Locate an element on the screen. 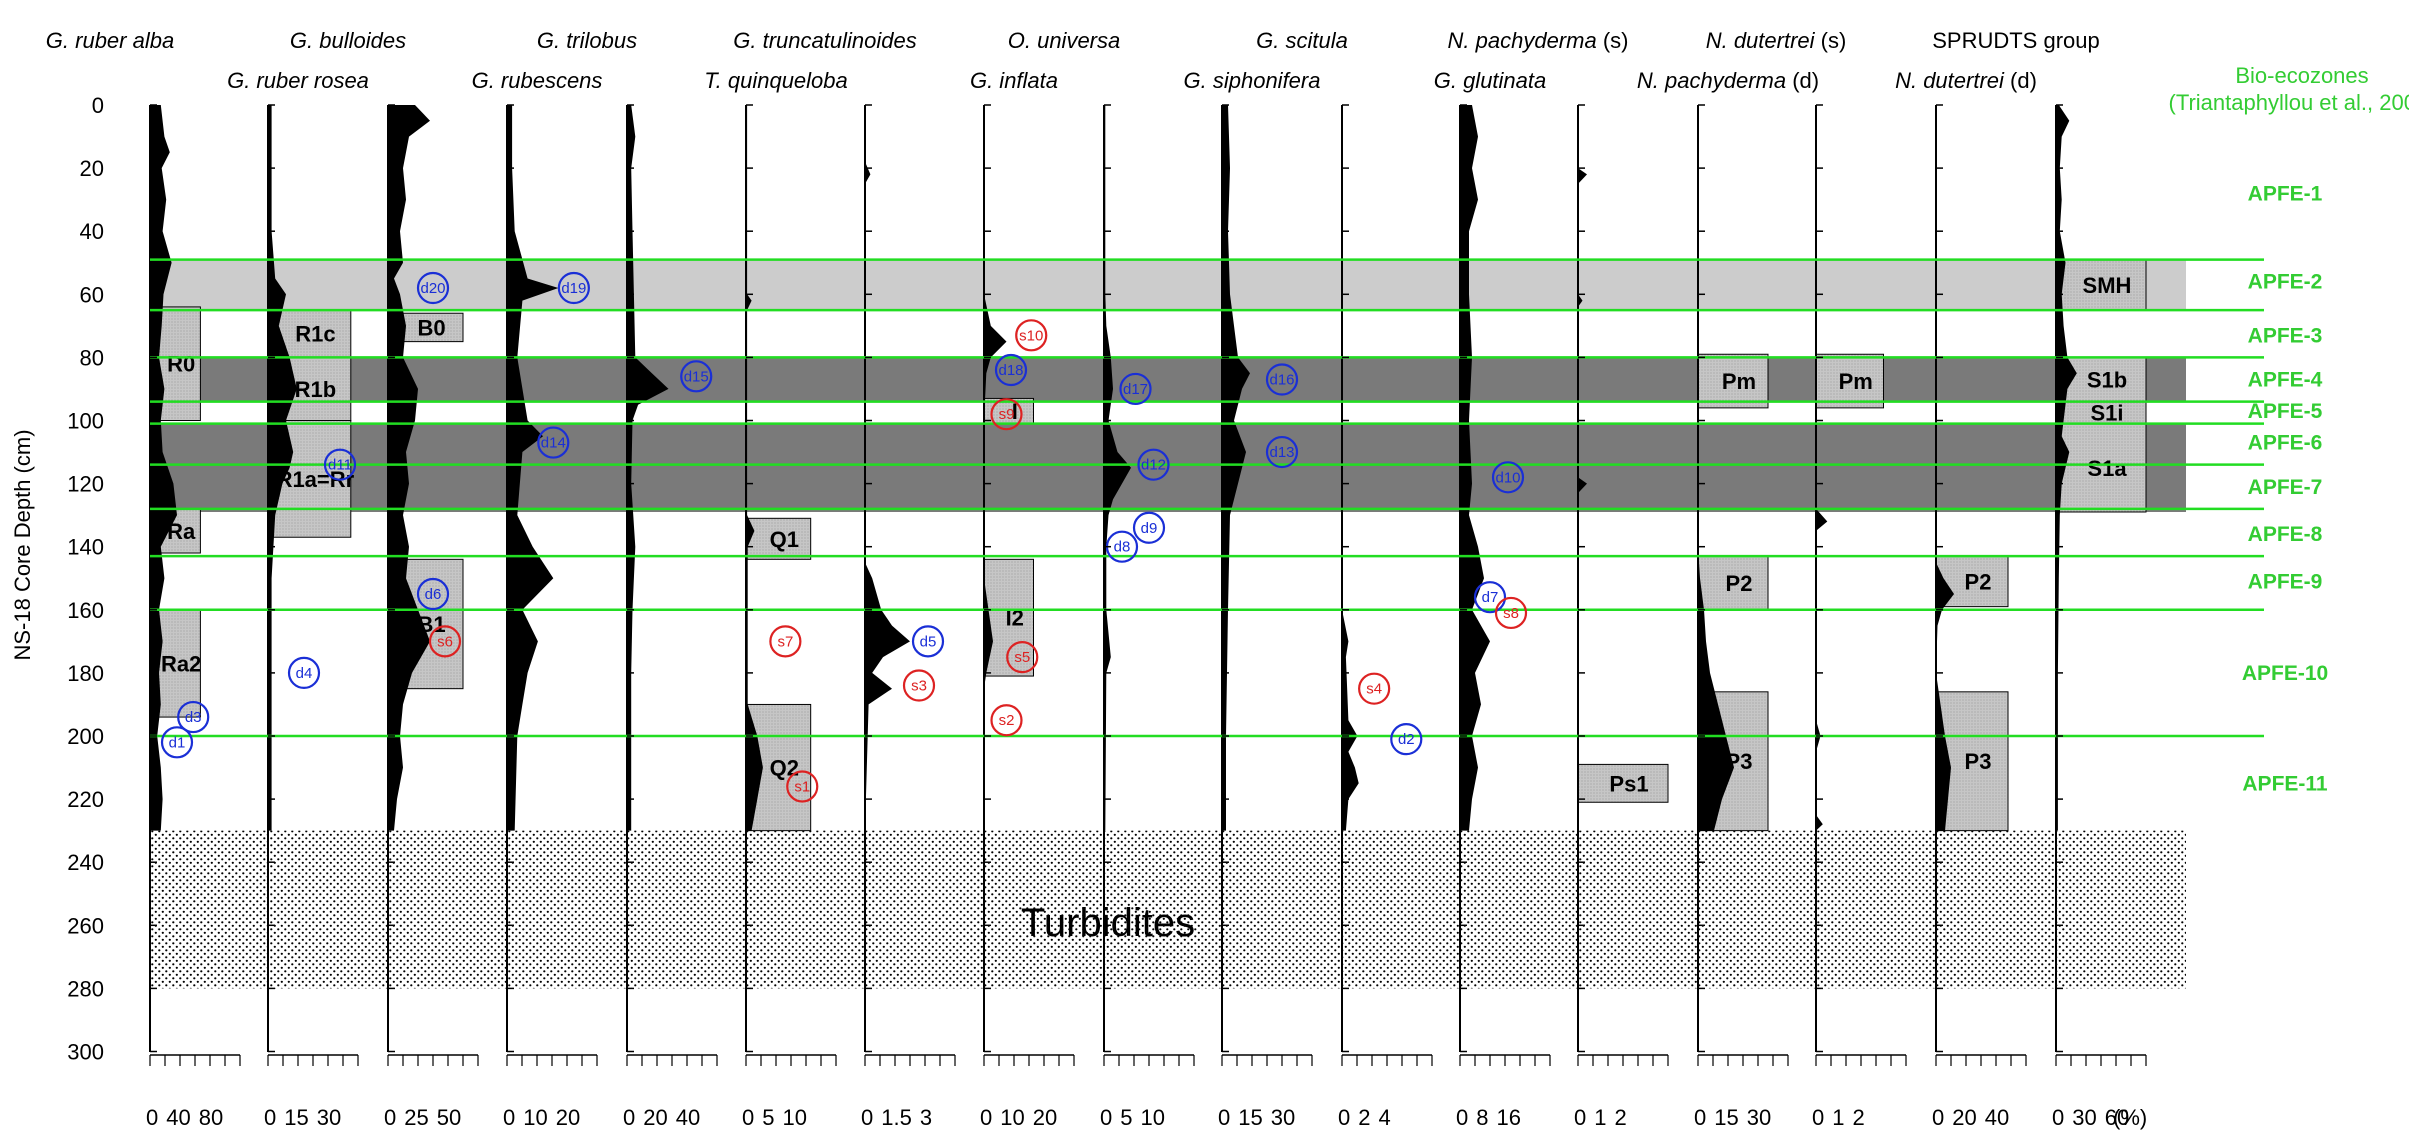 The width and height of the screenshot is (2409, 1140). marker-label: s10 is located at coordinates (1031, 335).